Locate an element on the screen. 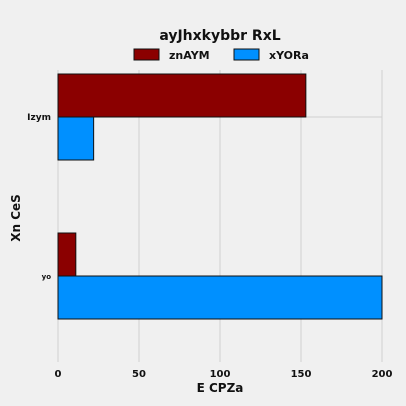 The image size is (406, 406). legend: znAYM xYORa is located at coordinates (221, 55).